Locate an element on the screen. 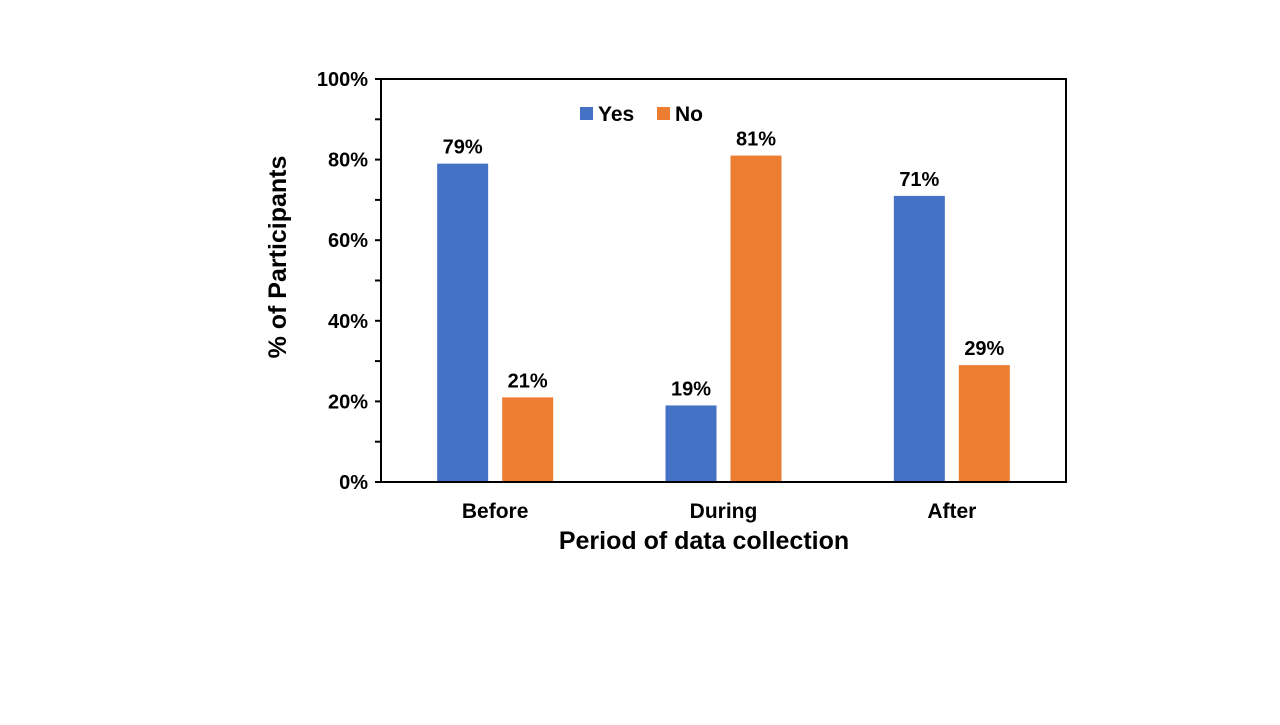  data-label: 29% is located at coordinates (984, 349).